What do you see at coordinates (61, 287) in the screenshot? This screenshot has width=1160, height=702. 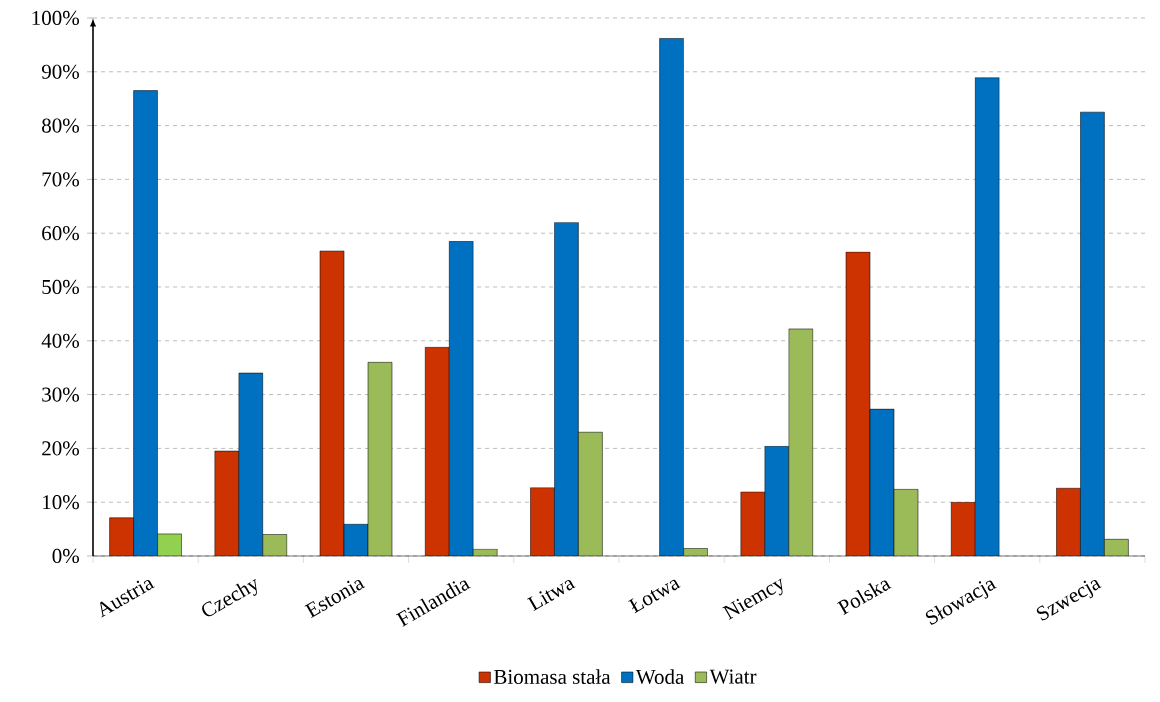 I see `y-tick-label: 50%` at bounding box center [61, 287].